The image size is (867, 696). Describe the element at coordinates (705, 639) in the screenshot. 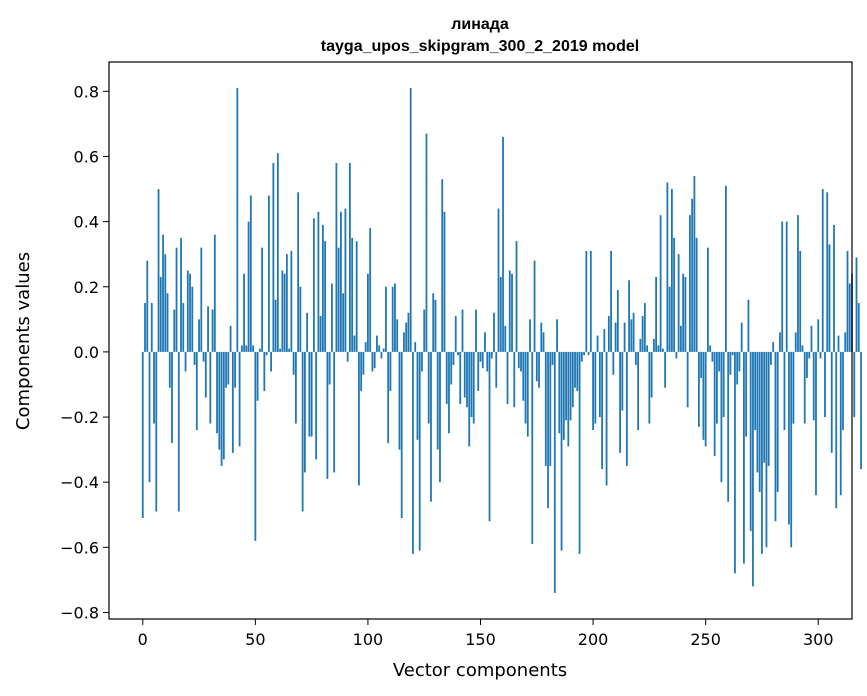

I see `x-tick-label: 250` at that location.